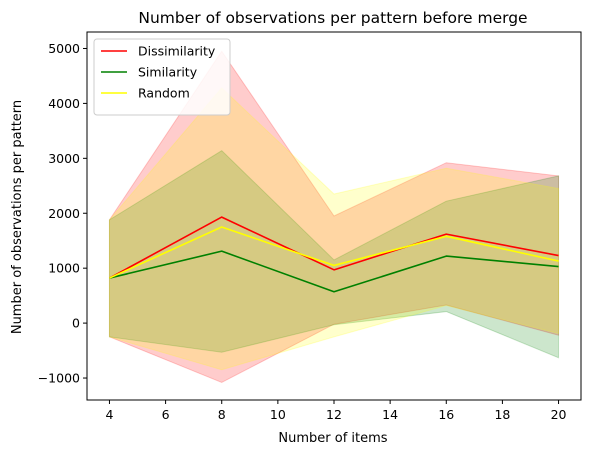 The width and height of the screenshot is (592, 455). I want to click on y-tick-label: 5000, so click(64, 48).